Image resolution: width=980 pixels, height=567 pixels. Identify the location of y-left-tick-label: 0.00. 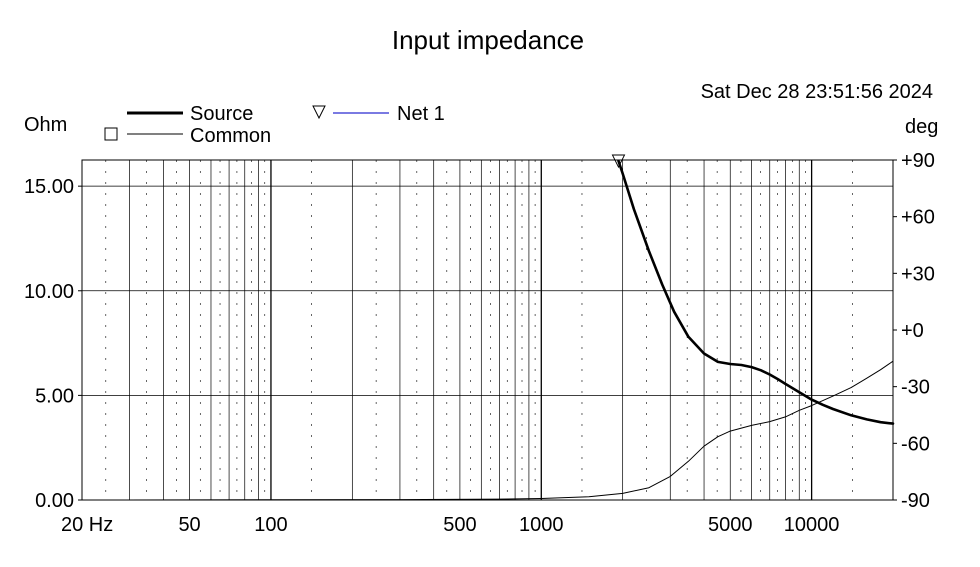
(54, 501).